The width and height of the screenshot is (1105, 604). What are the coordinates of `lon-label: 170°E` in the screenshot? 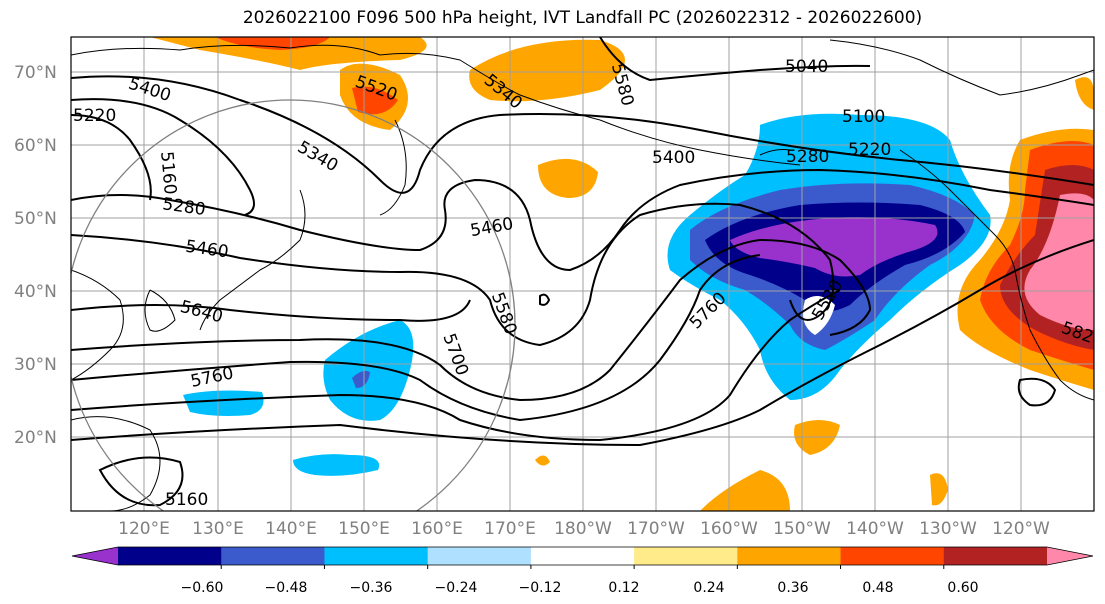 It's located at (510, 529).